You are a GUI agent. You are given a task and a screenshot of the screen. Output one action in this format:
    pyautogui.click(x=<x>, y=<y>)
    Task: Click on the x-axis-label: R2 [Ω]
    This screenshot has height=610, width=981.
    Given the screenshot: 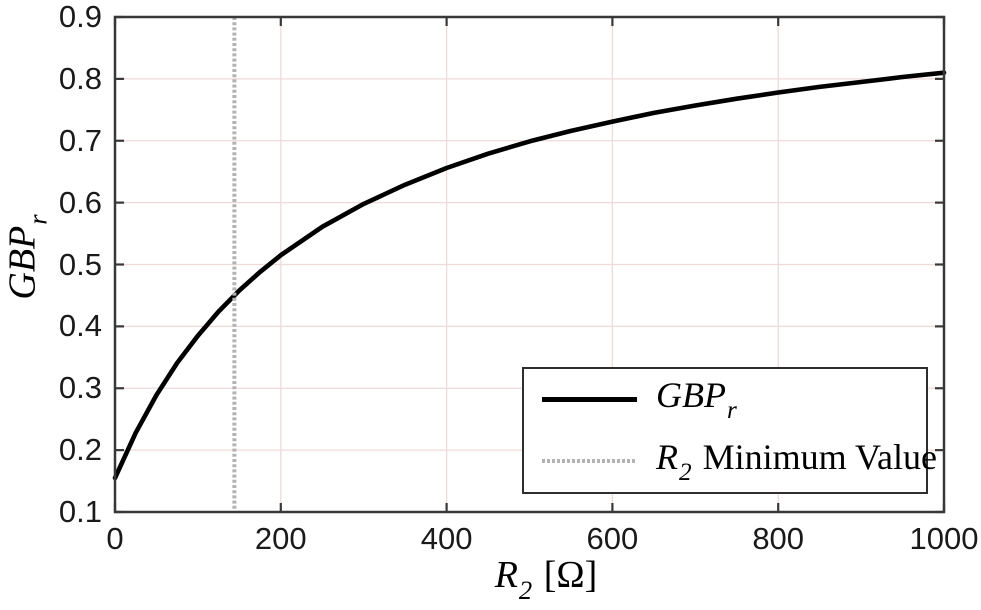 What is the action you would take?
    pyautogui.click(x=546, y=579)
    